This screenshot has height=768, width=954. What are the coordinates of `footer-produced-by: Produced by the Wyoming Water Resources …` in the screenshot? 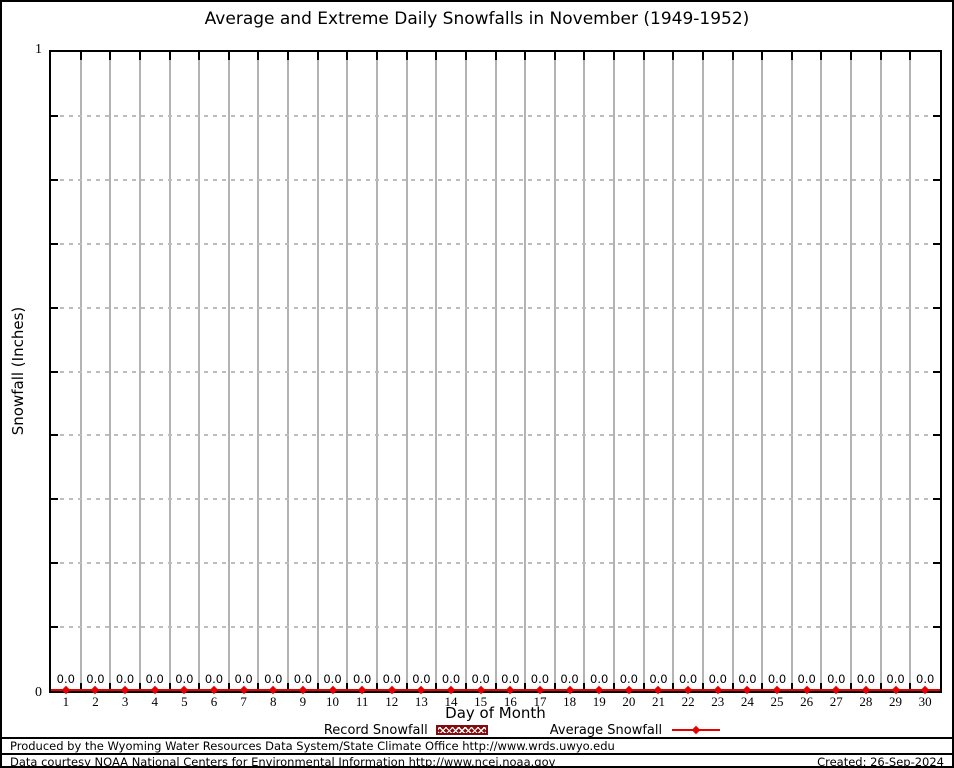 It's located at (312, 746).